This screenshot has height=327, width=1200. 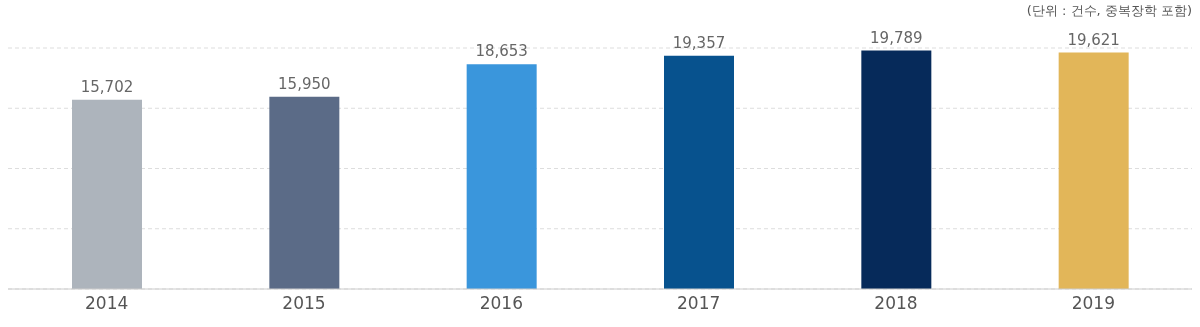 What do you see at coordinates (304, 303) in the screenshot?
I see `x-tick-label: 2015` at bounding box center [304, 303].